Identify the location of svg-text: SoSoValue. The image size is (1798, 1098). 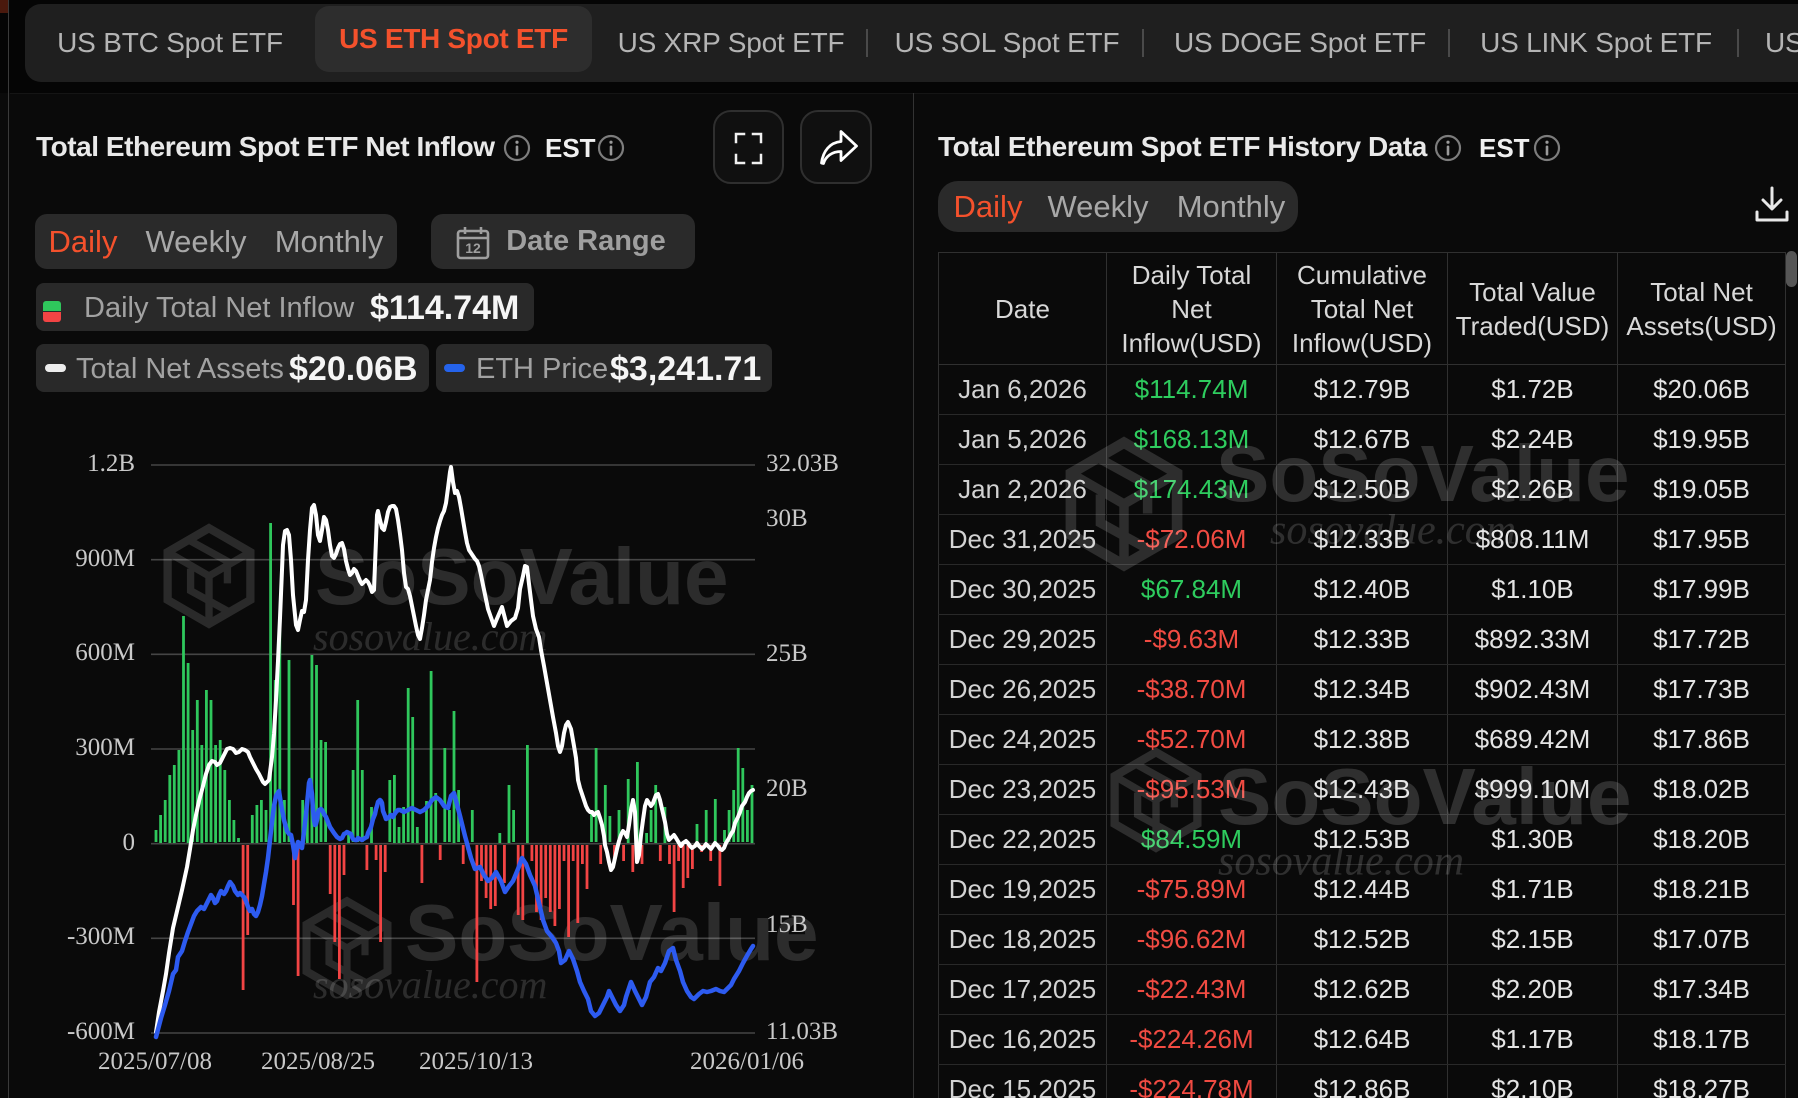
(611, 932).